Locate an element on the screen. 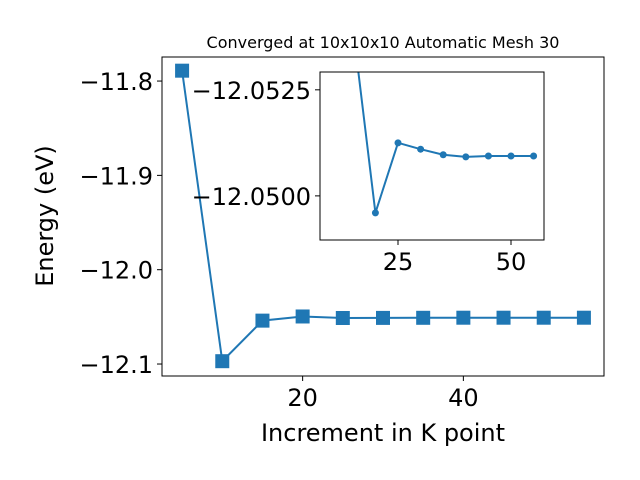  x-tick-label: 20 is located at coordinates (302, 398).